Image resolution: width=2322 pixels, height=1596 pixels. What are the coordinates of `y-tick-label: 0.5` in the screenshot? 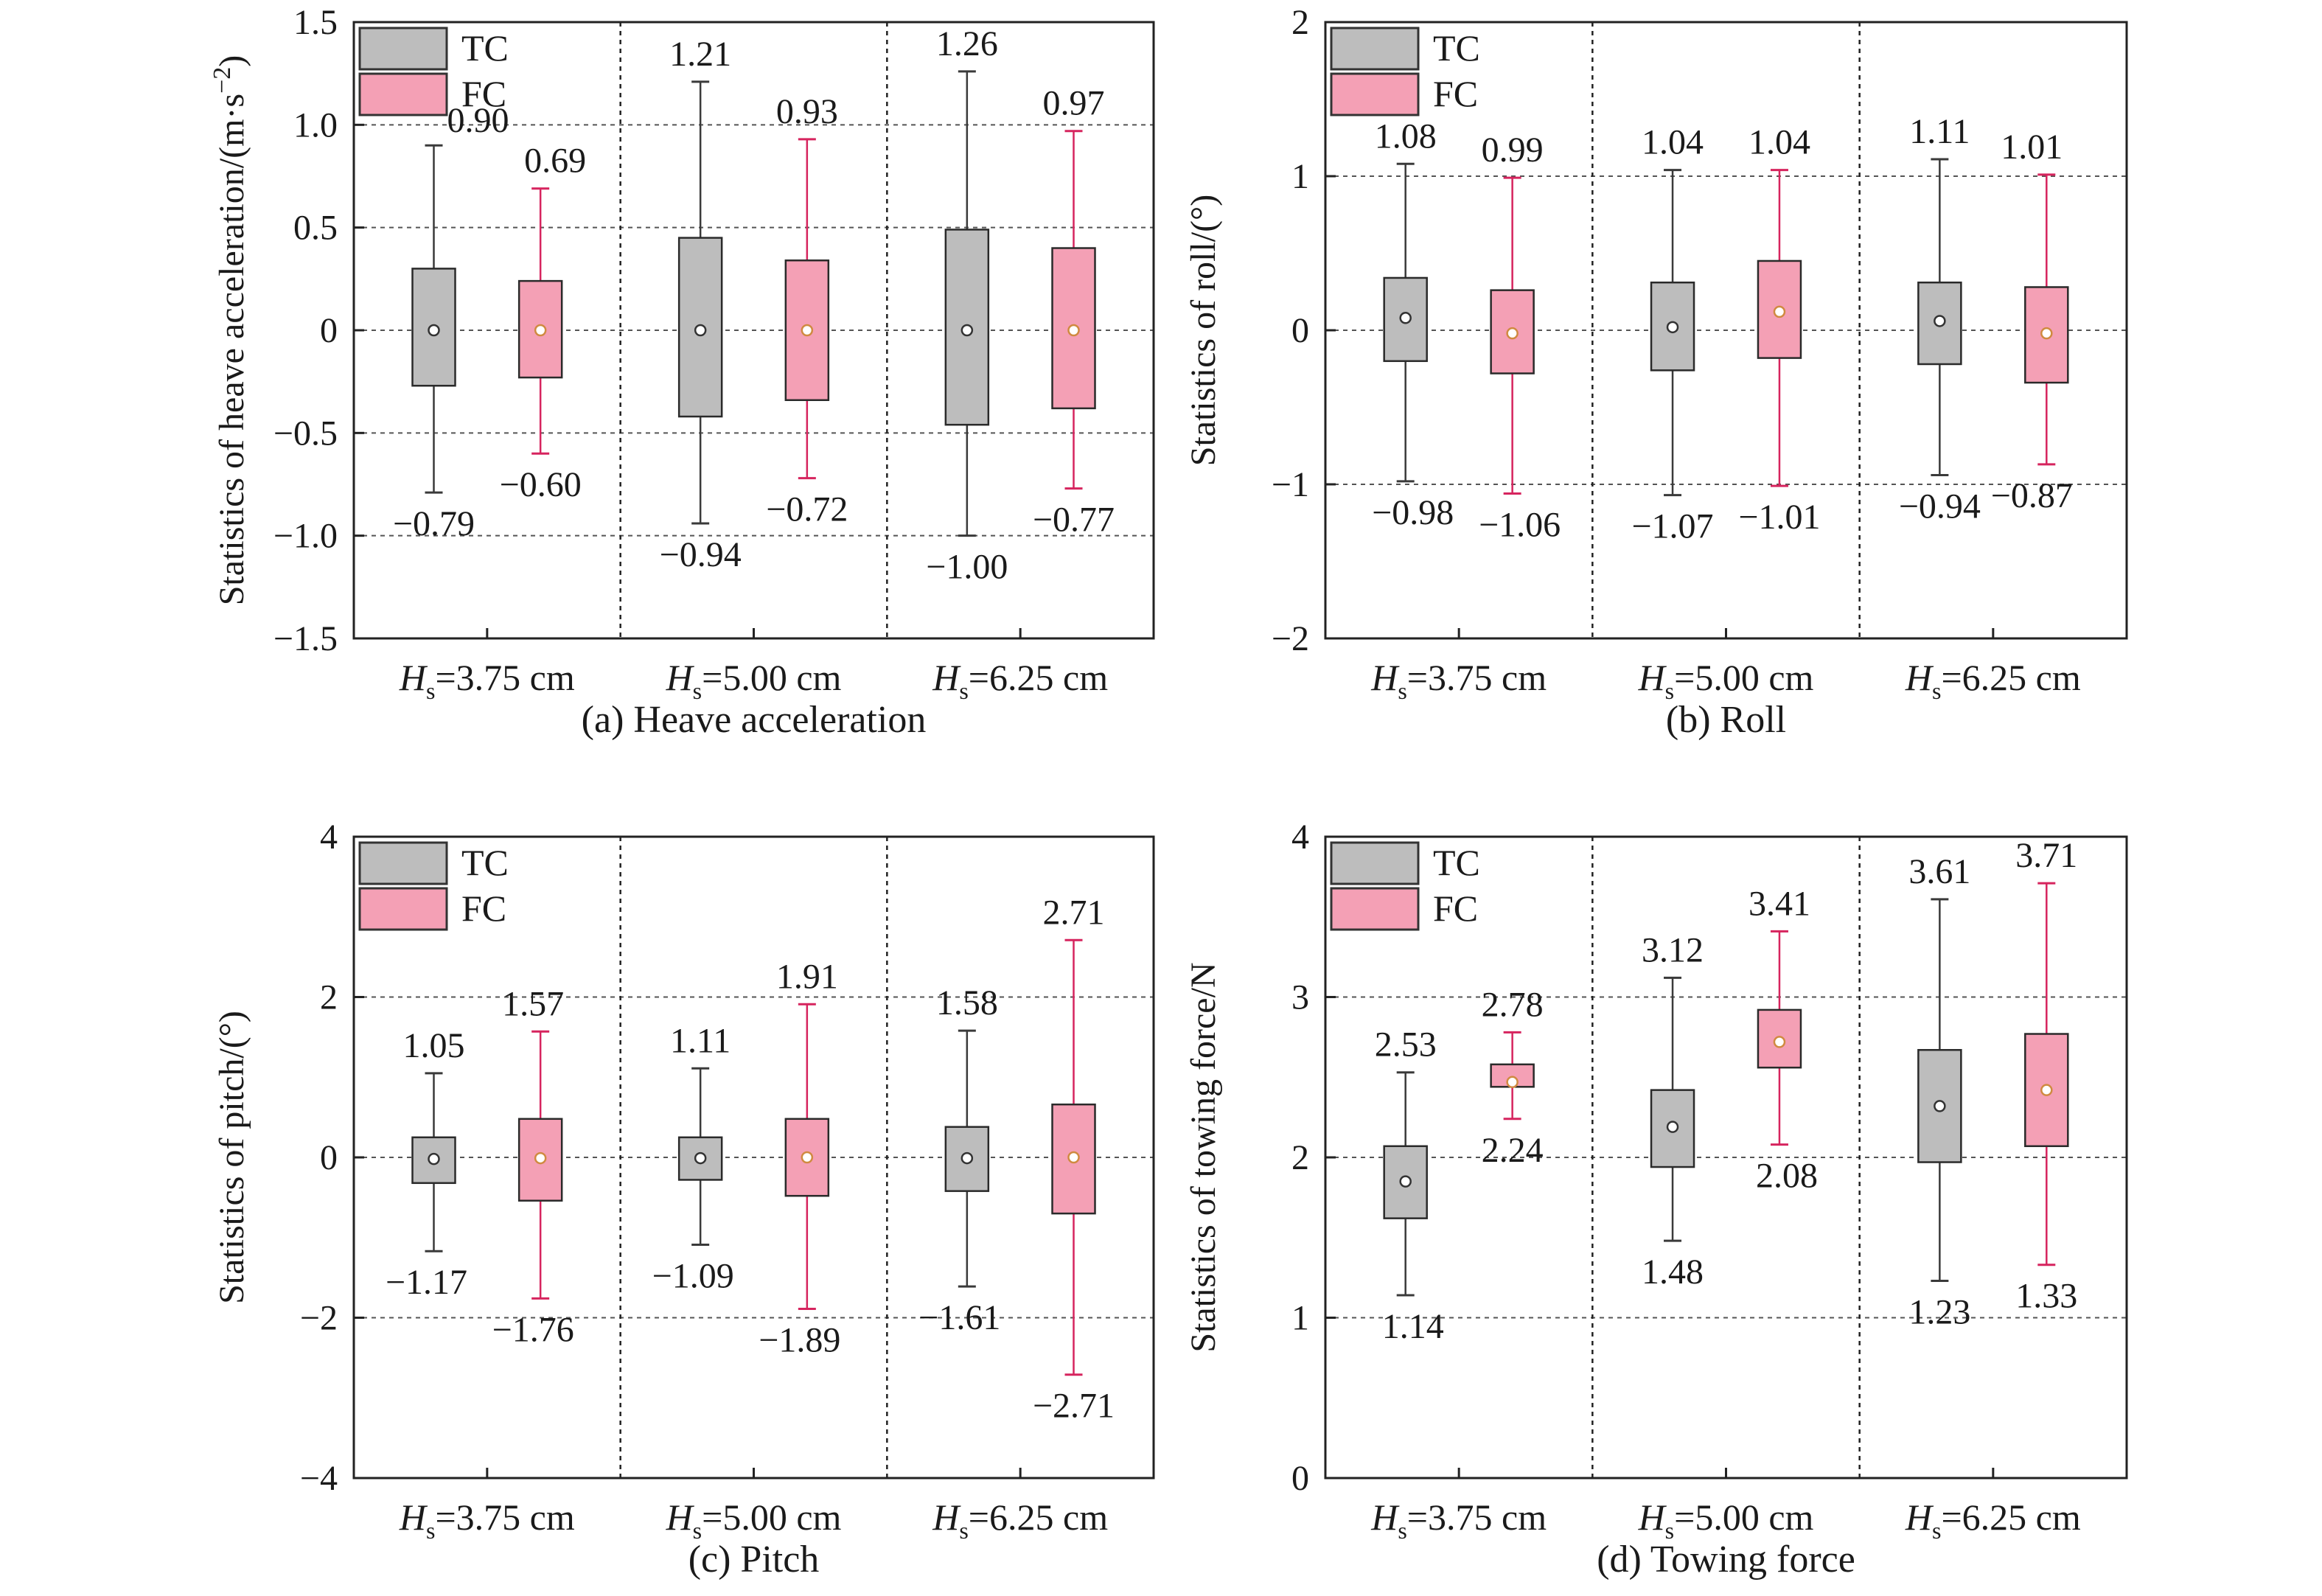 It's located at (315, 229).